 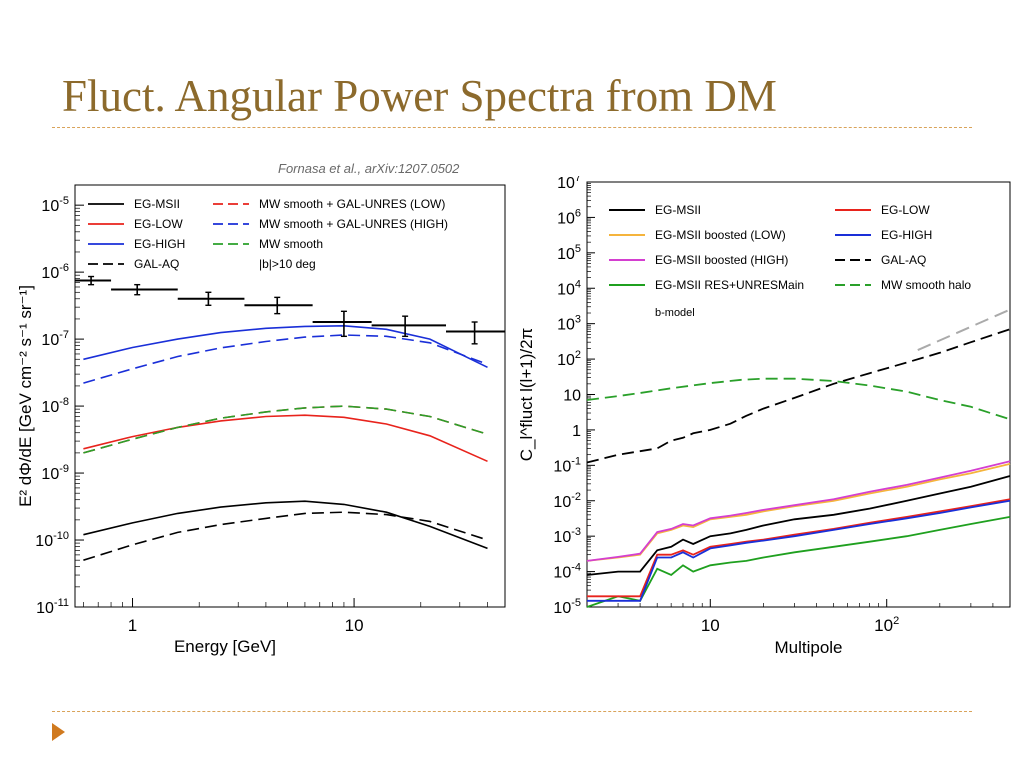 I want to click on y-tick-label: 10³, so click(x=569, y=324).